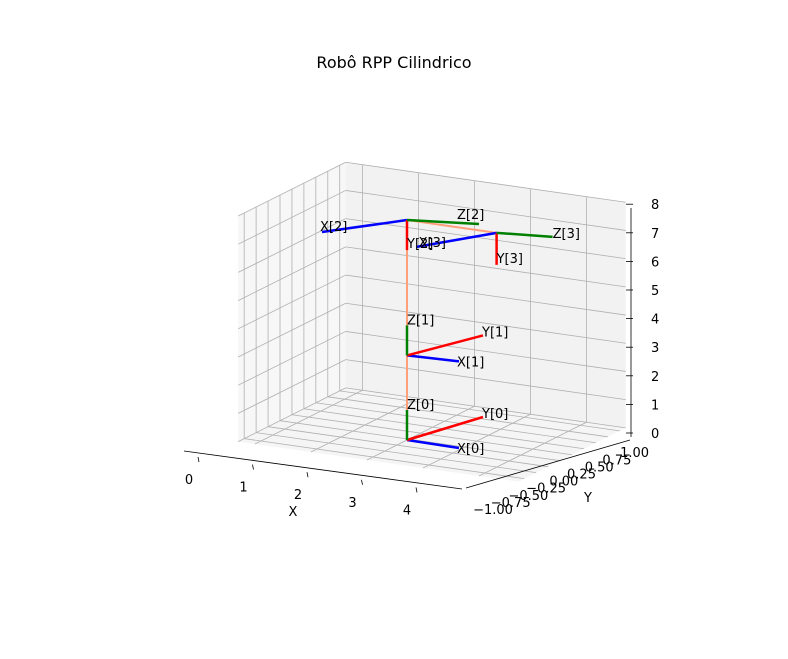 Image resolution: width=788 pixels, height=659 pixels. What do you see at coordinates (655, 262) in the screenshot?
I see `z-tick-label: 6` at bounding box center [655, 262].